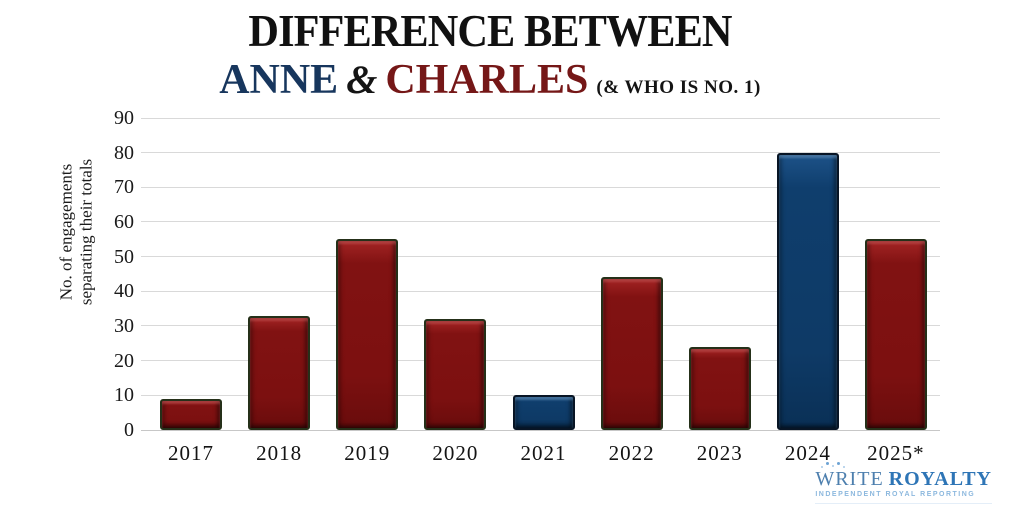  What do you see at coordinates (124, 221) in the screenshot?
I see `y-tick-label-60: 60` at bounding box center [124, 221].